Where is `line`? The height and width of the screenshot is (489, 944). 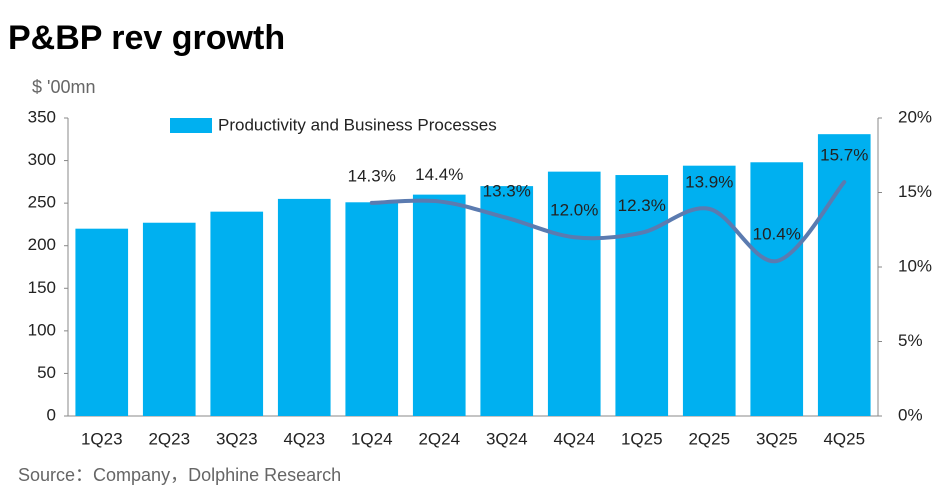 line is located at coordinates (608, 222).